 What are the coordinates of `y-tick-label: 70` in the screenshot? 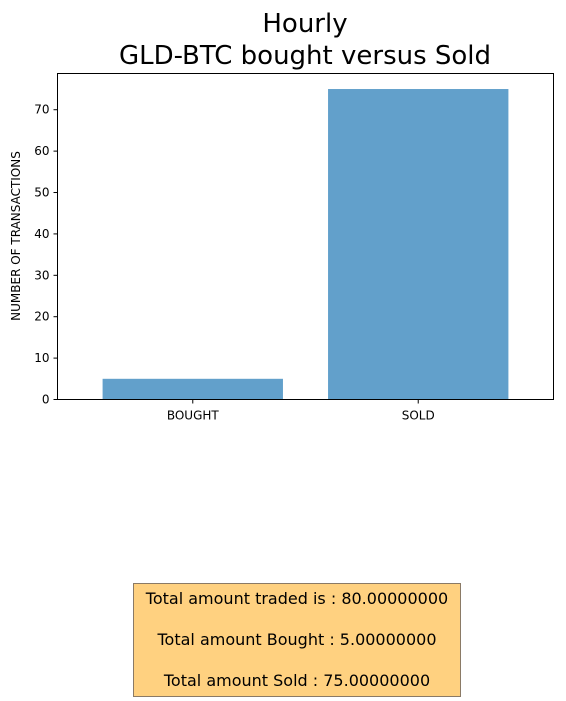 It's located at (41, 110).